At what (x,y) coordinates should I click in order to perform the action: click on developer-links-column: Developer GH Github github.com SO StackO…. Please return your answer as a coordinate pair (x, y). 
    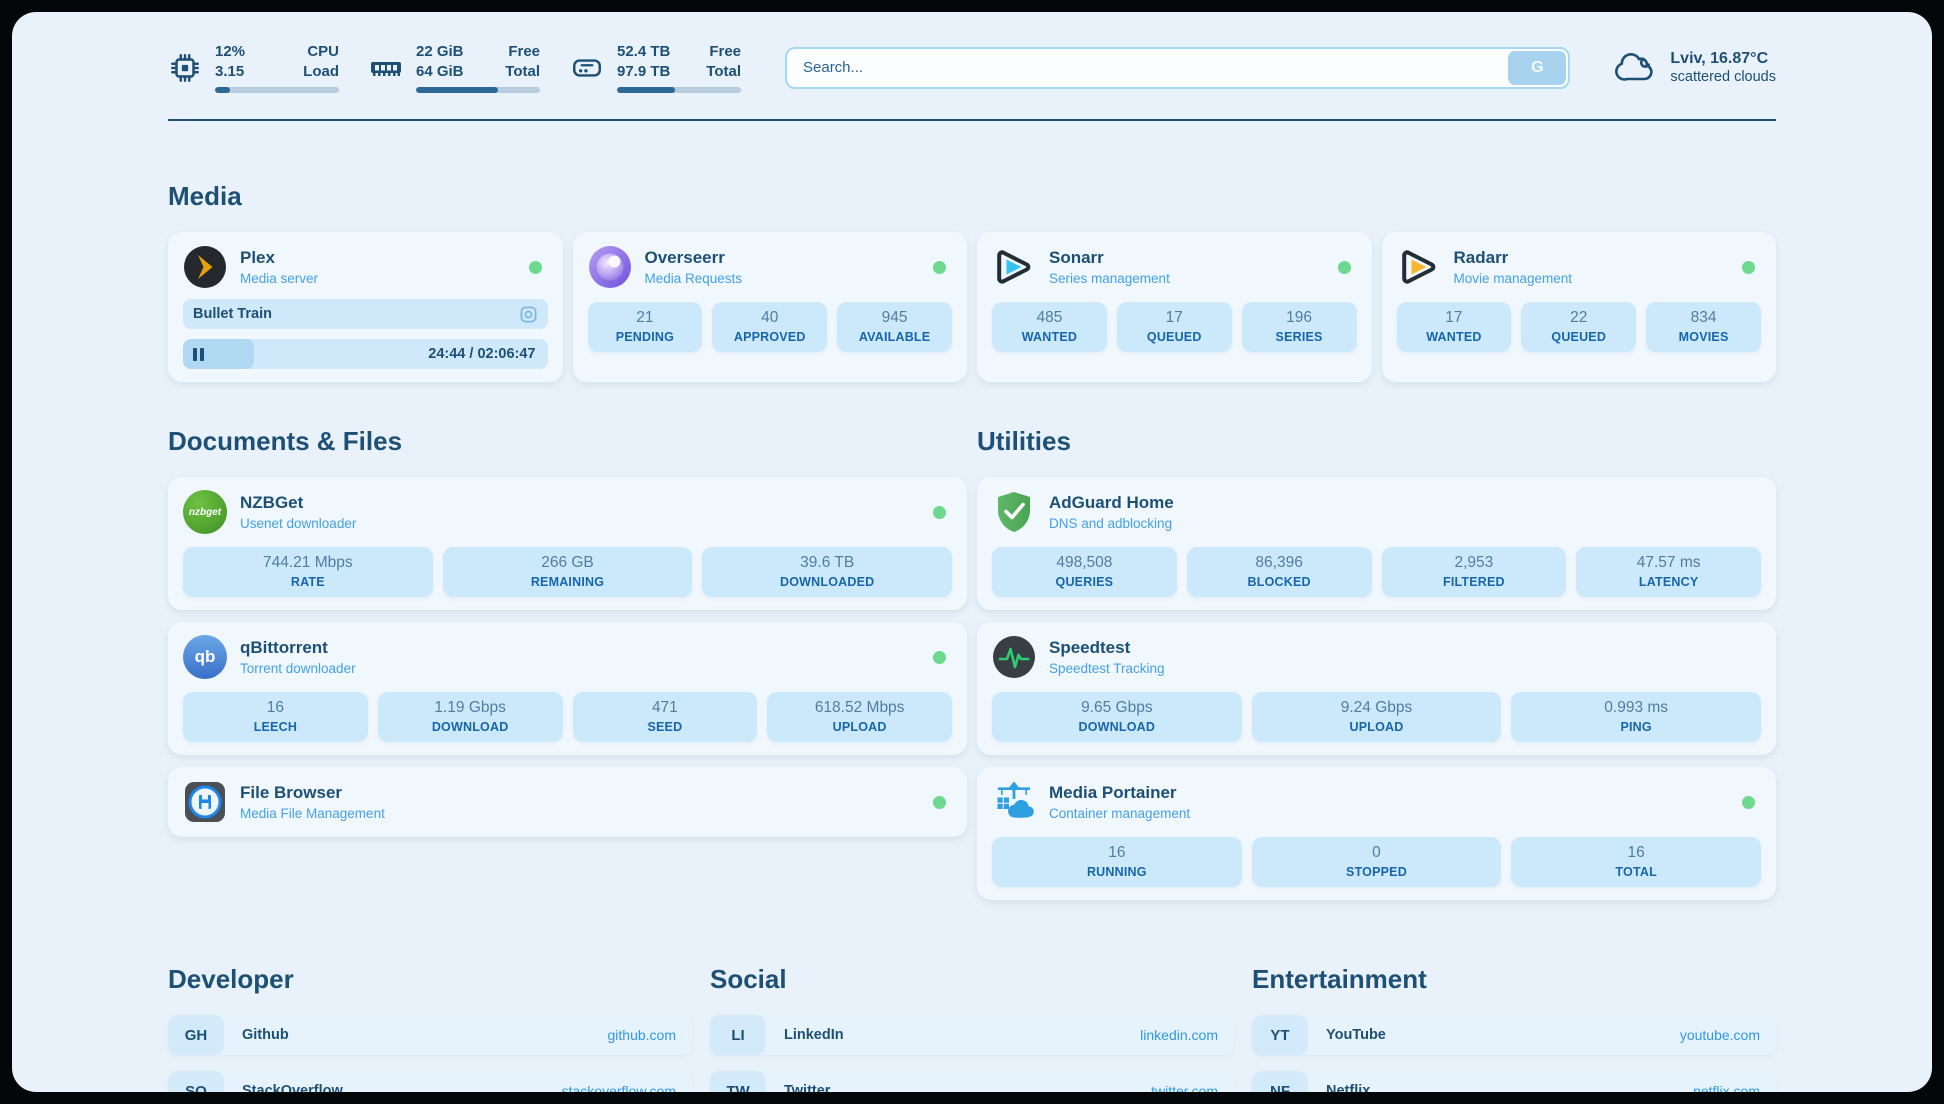
    Looking at the image, I should click on (430, 1028).